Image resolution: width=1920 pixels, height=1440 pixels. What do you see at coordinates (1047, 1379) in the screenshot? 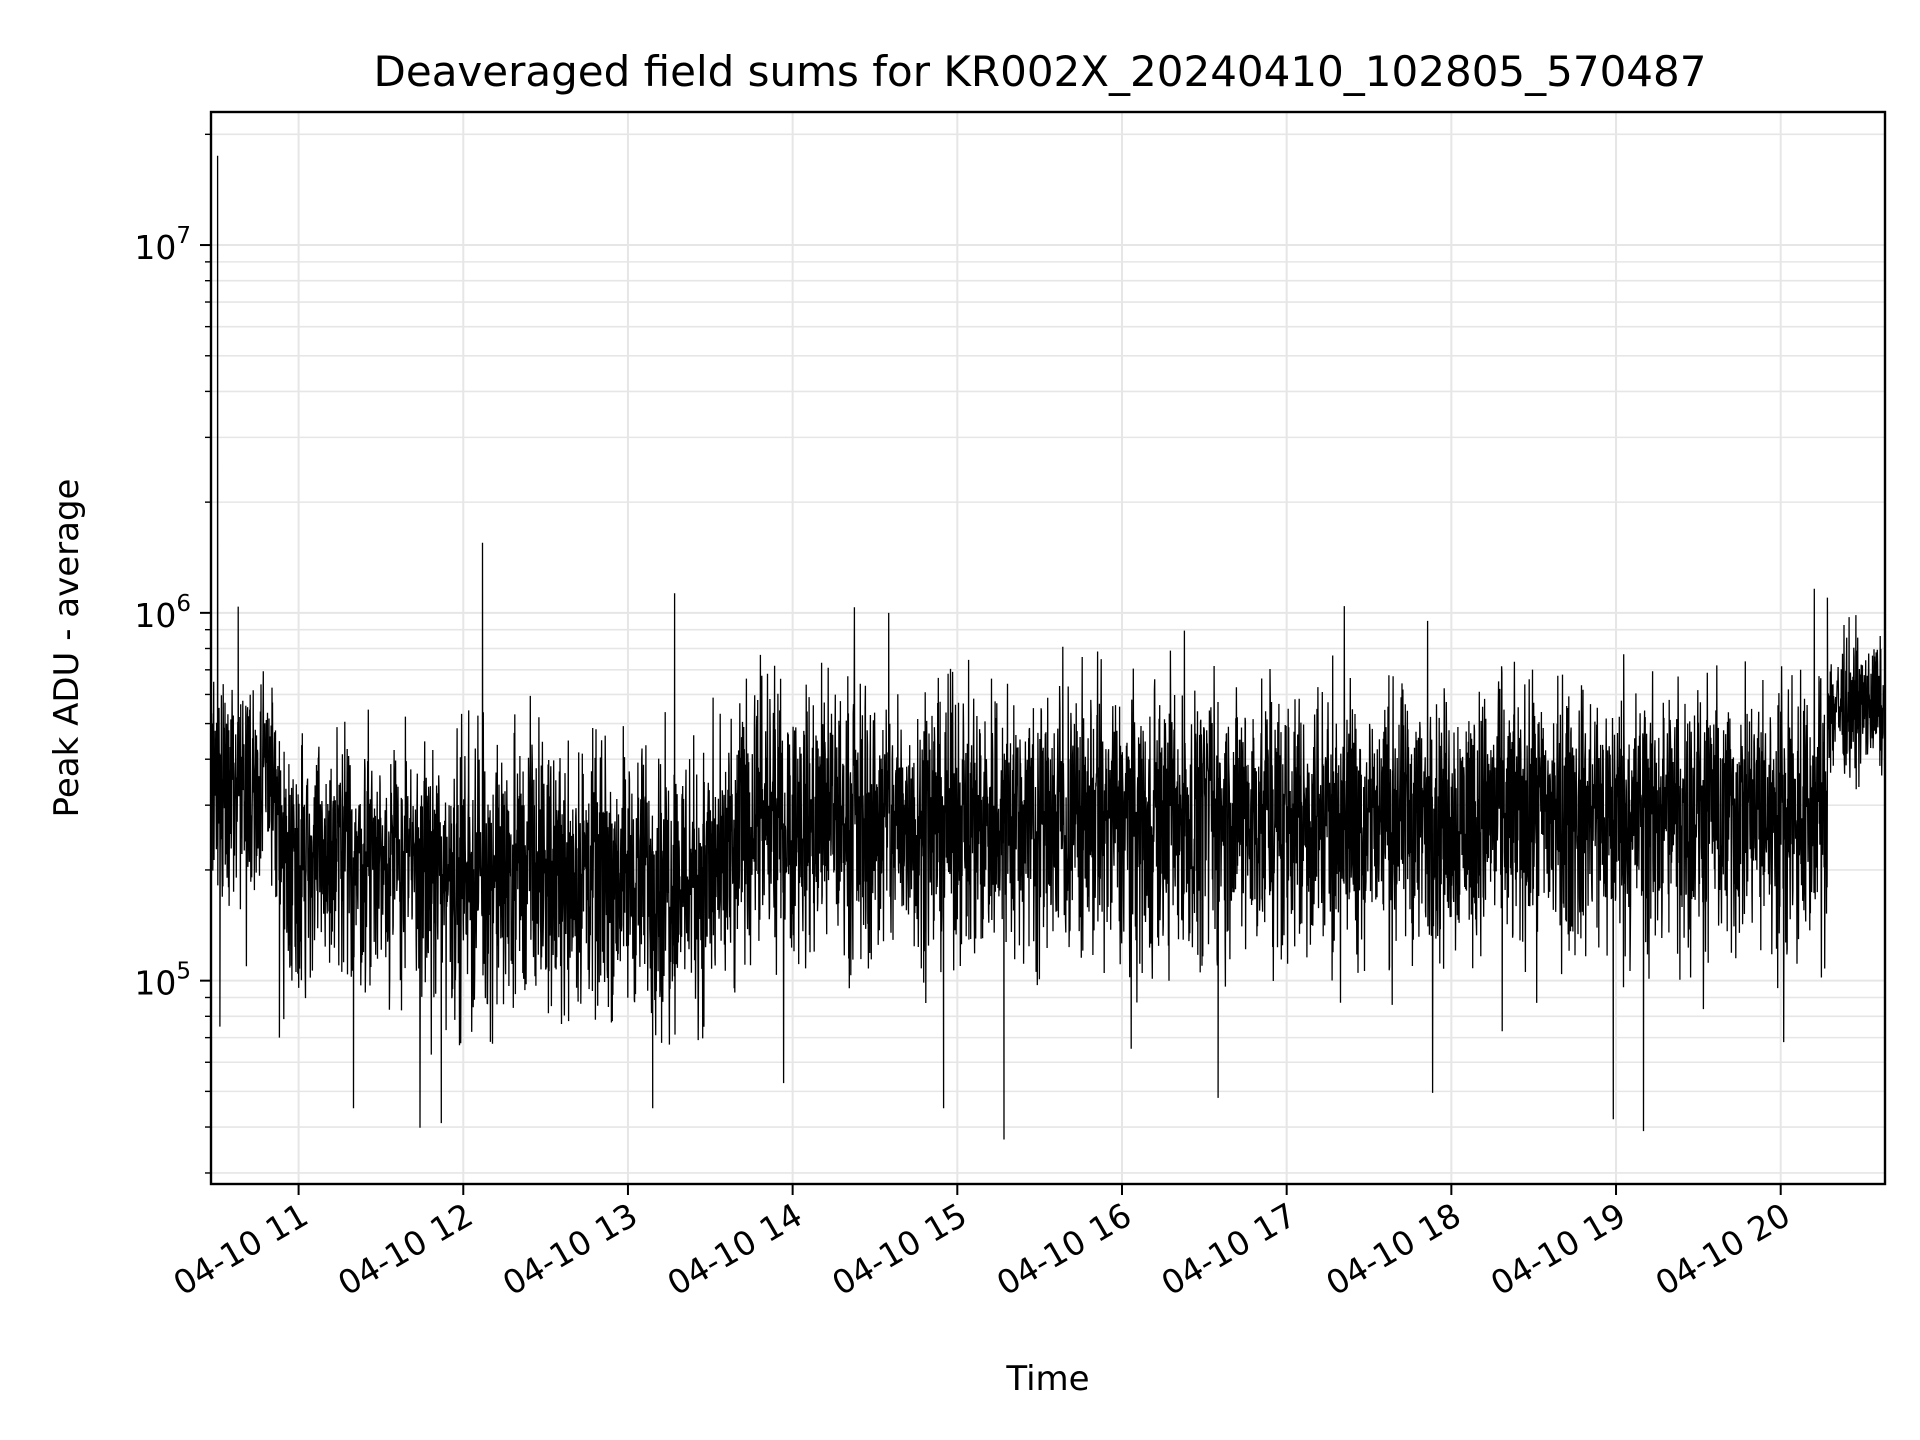
I see `x-axis-label: Time` at bounding box center [1047, 1379].